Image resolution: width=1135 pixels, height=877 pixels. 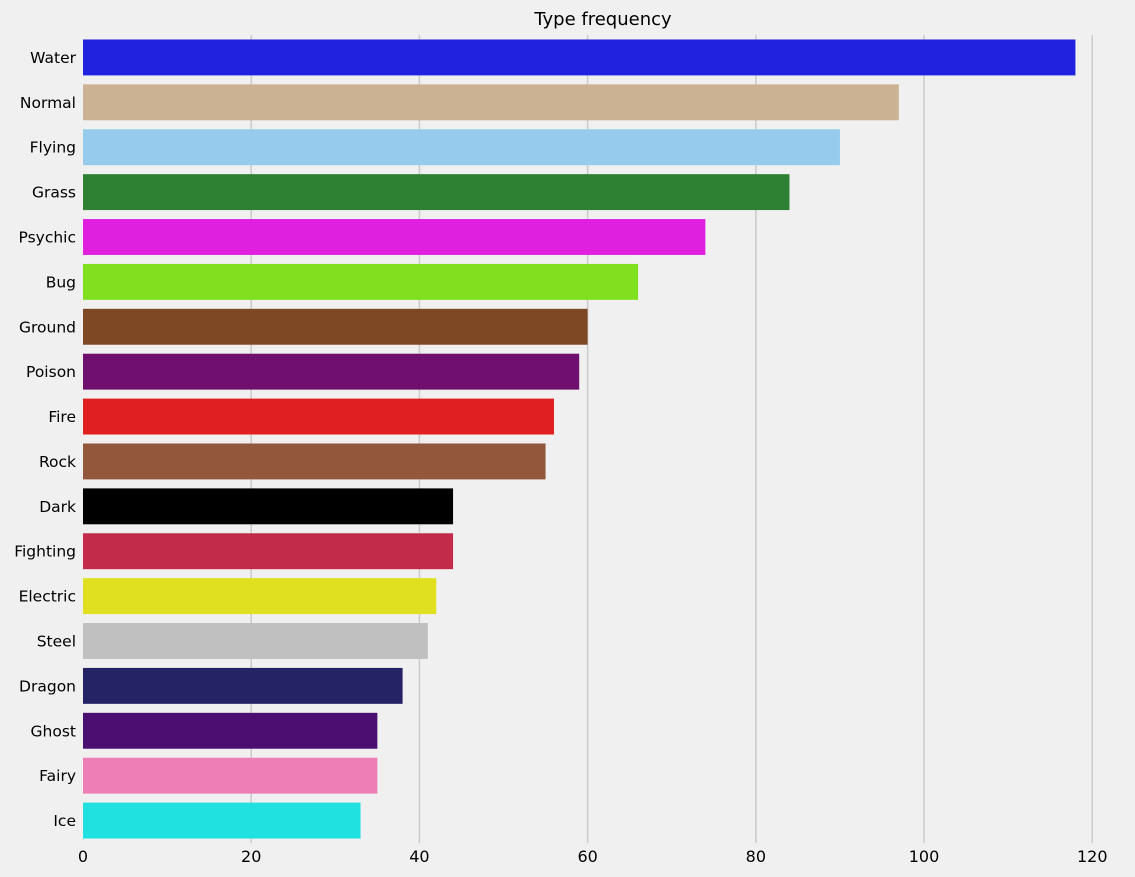 I want to click on y-tick-label: Psychic, so click(x=48, y=238).